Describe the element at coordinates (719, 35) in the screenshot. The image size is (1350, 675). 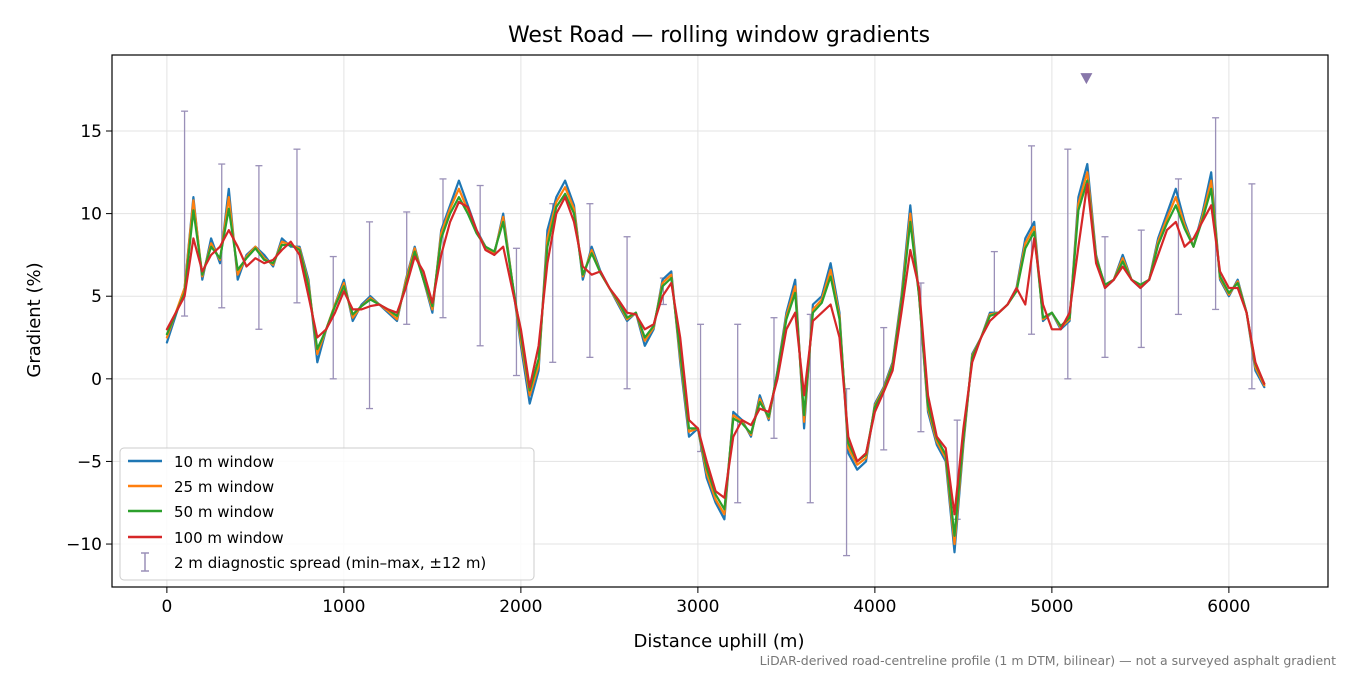
I see `chart-title: West Road — rolling window gradients` at that location.